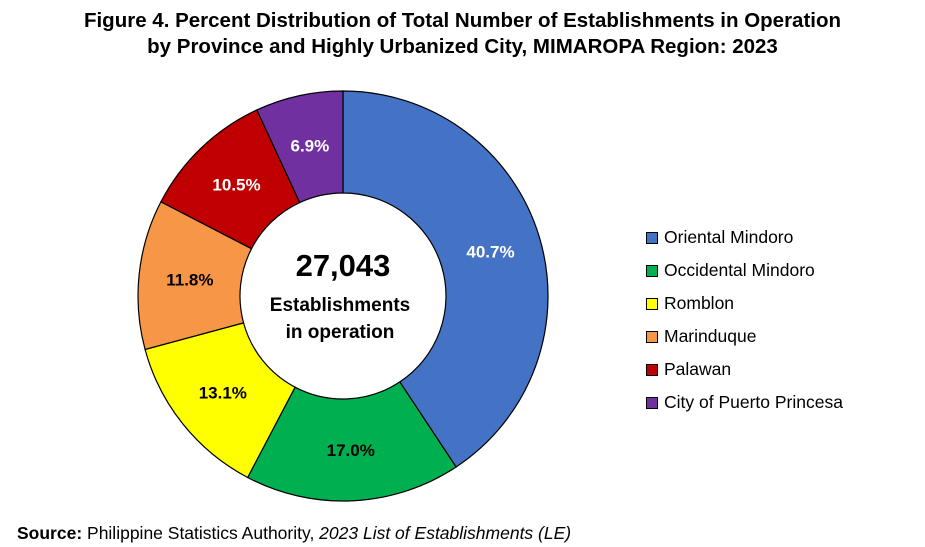  Describe the element at coordinates (753, 402) in the screenshot. I see `legend-label: City of Puerto Princesa` at that location.